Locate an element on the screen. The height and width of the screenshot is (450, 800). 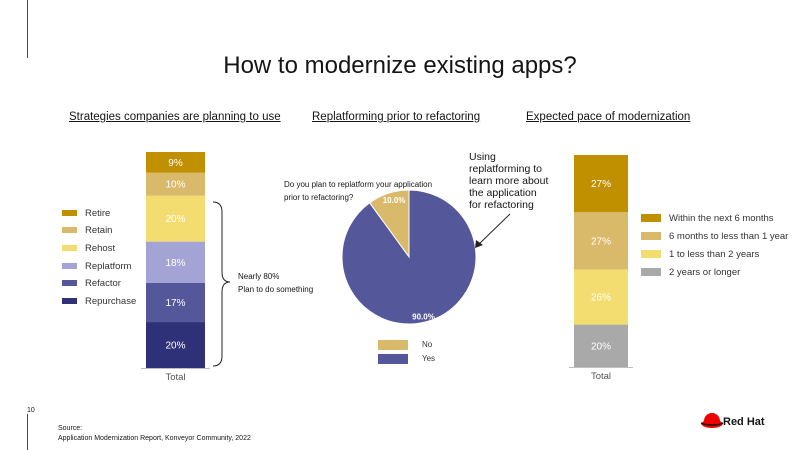
strategies-chart-title: Strategies companies are planning to use is located at coordinates (175, 117).